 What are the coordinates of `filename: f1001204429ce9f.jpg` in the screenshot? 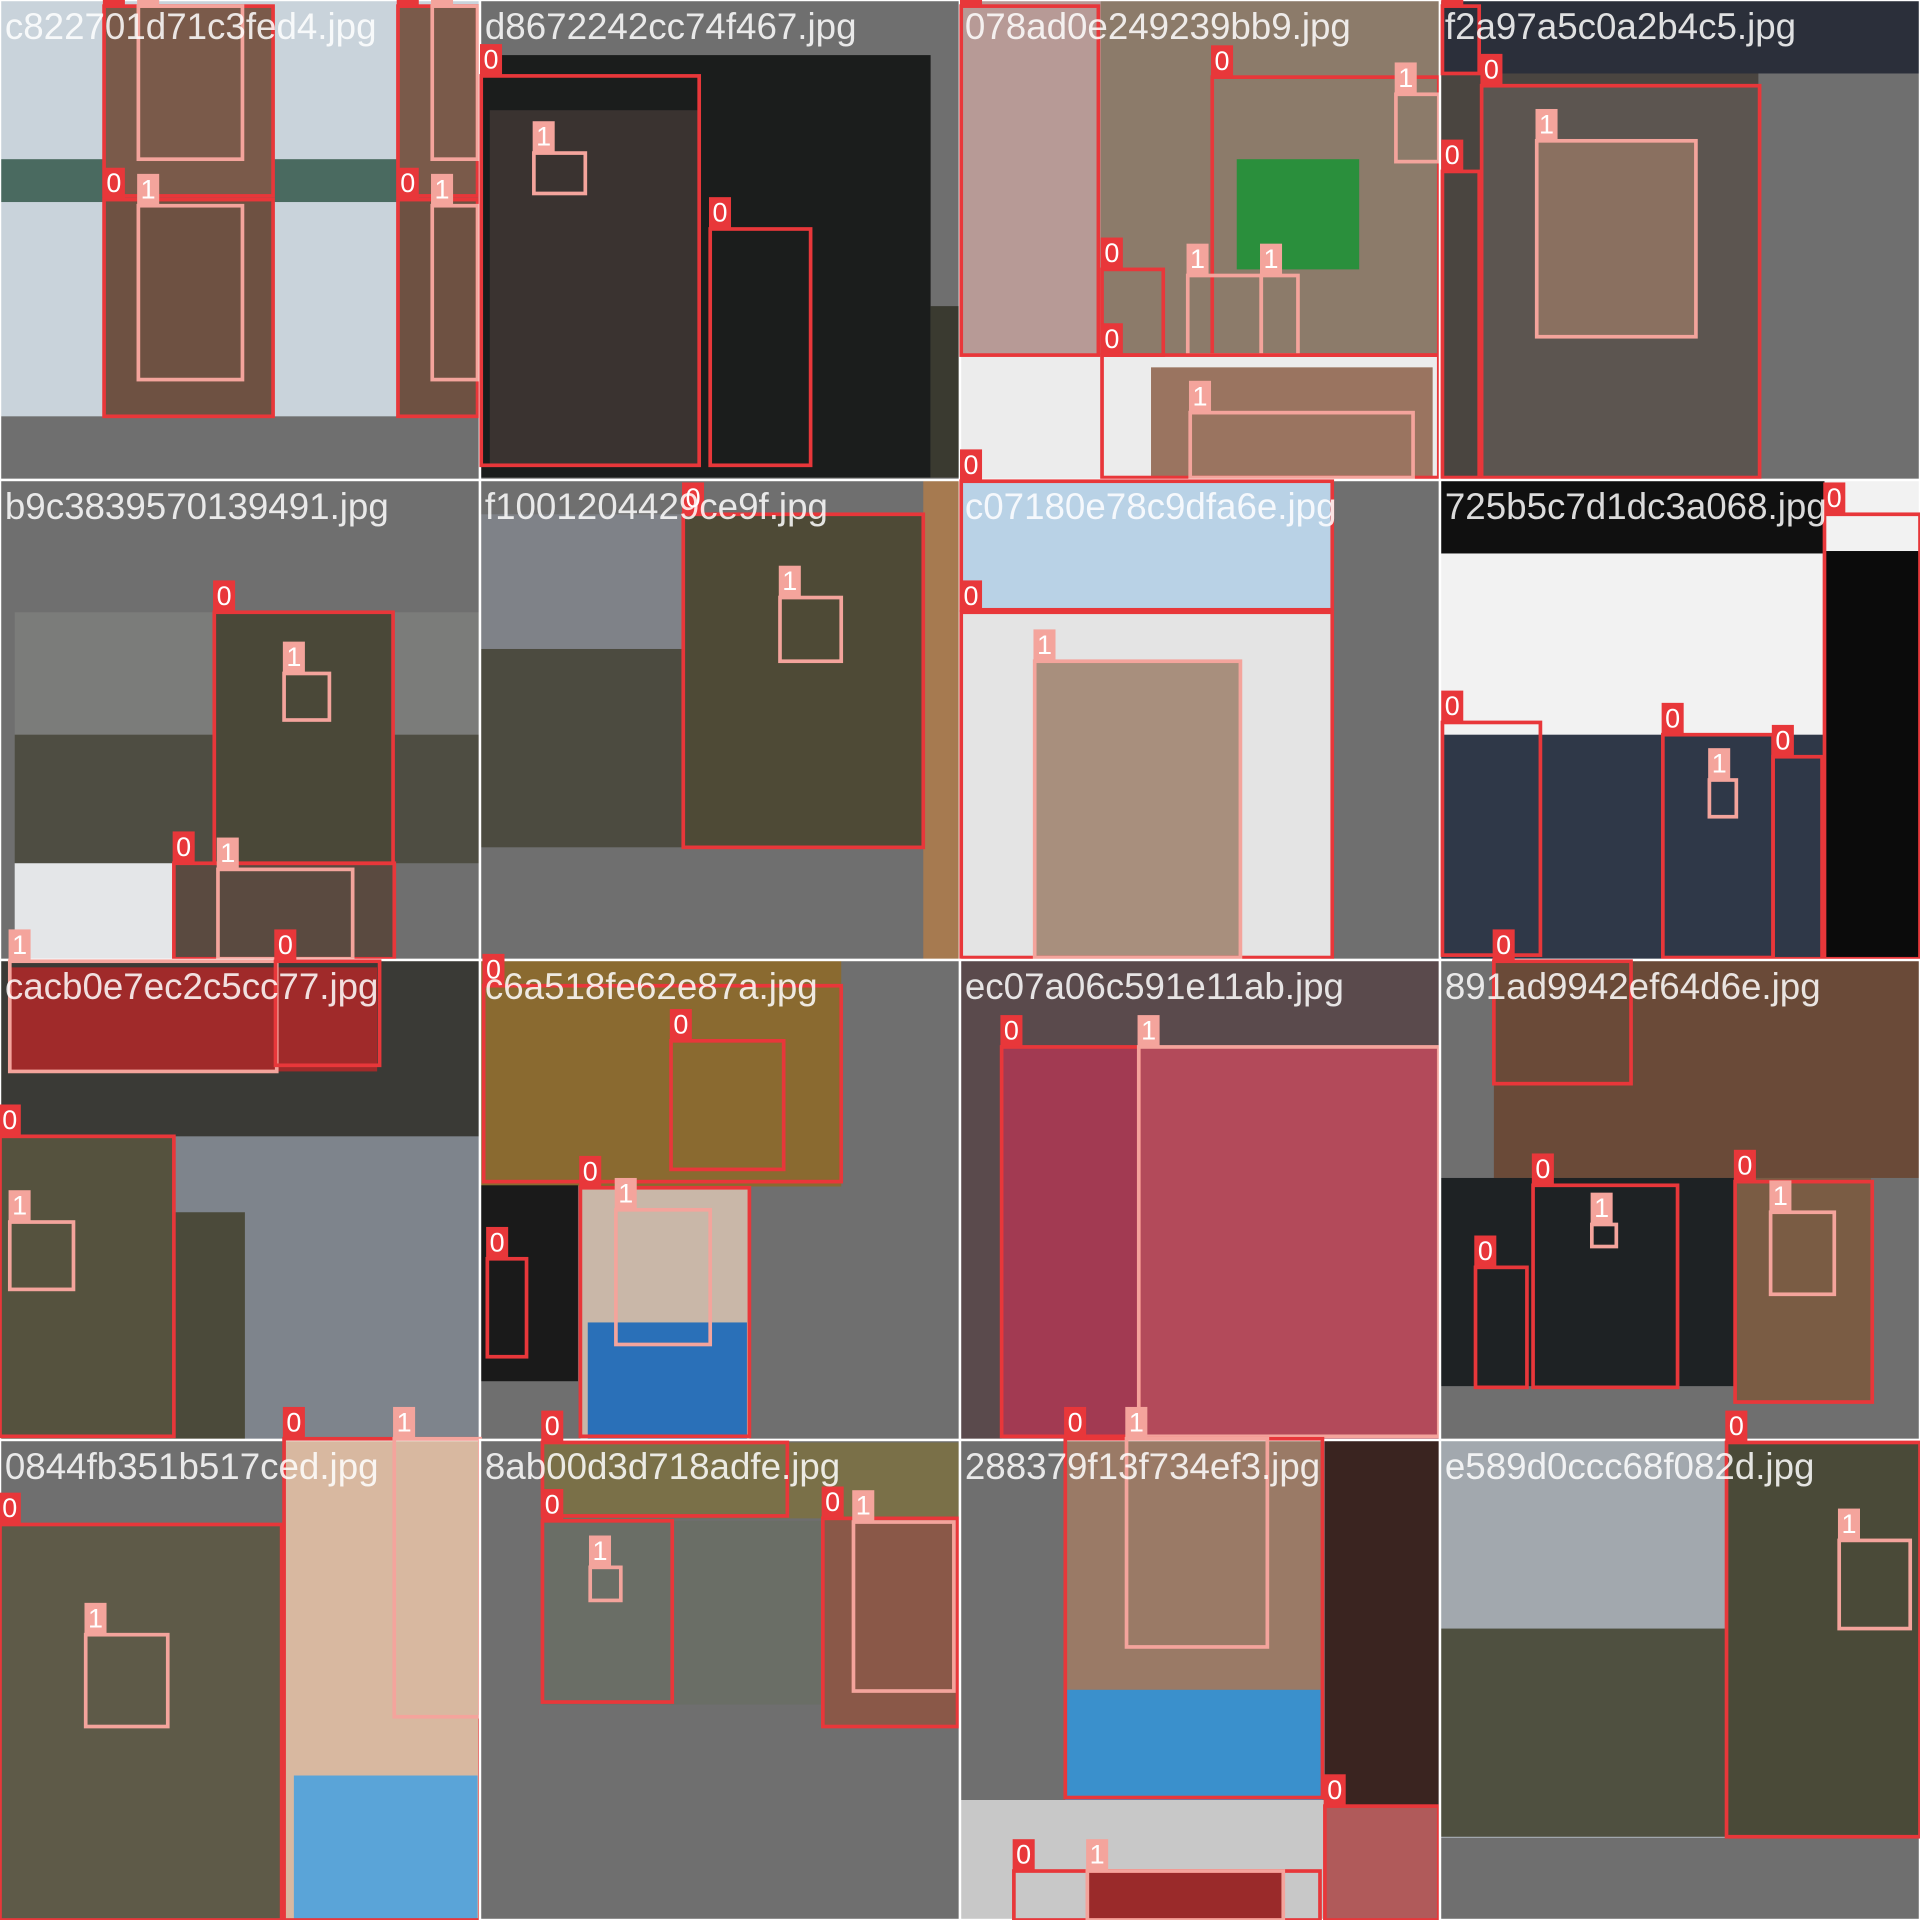 It's located at (656, 506).